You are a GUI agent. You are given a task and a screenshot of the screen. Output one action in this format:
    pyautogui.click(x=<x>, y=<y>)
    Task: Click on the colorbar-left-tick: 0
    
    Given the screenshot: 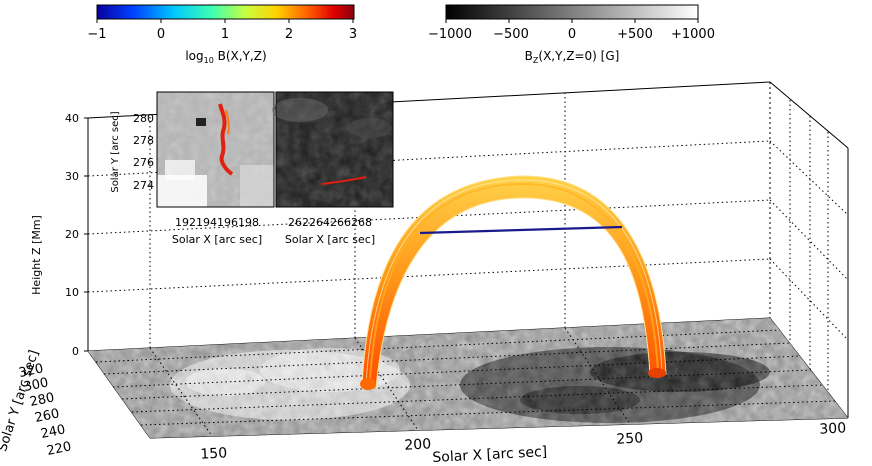 What is the action you would take?
    pyautogui.click(x=161, y=34)
    